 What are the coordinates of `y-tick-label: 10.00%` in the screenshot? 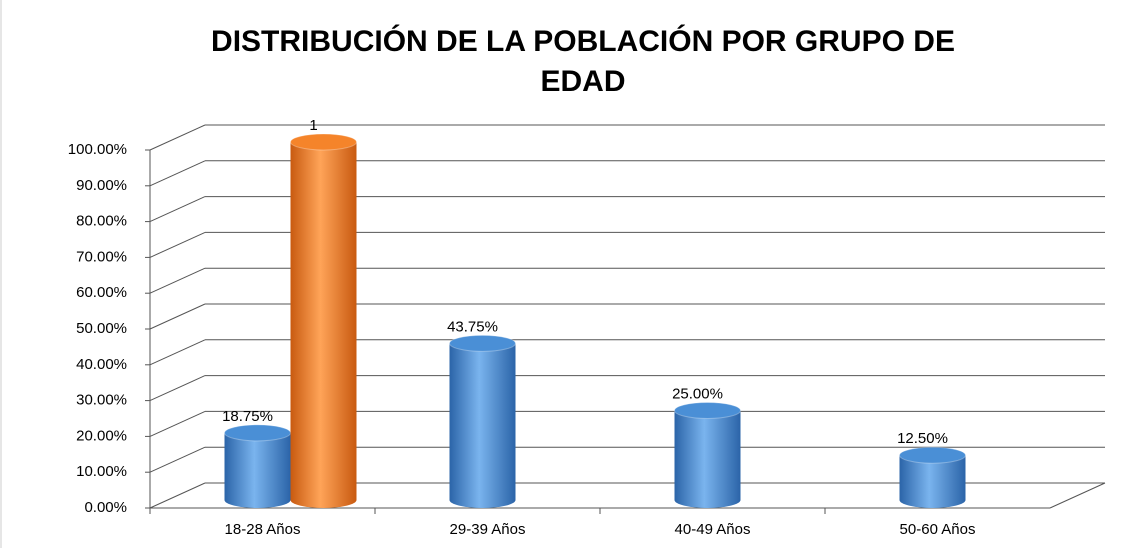 It's located at (101, 471).